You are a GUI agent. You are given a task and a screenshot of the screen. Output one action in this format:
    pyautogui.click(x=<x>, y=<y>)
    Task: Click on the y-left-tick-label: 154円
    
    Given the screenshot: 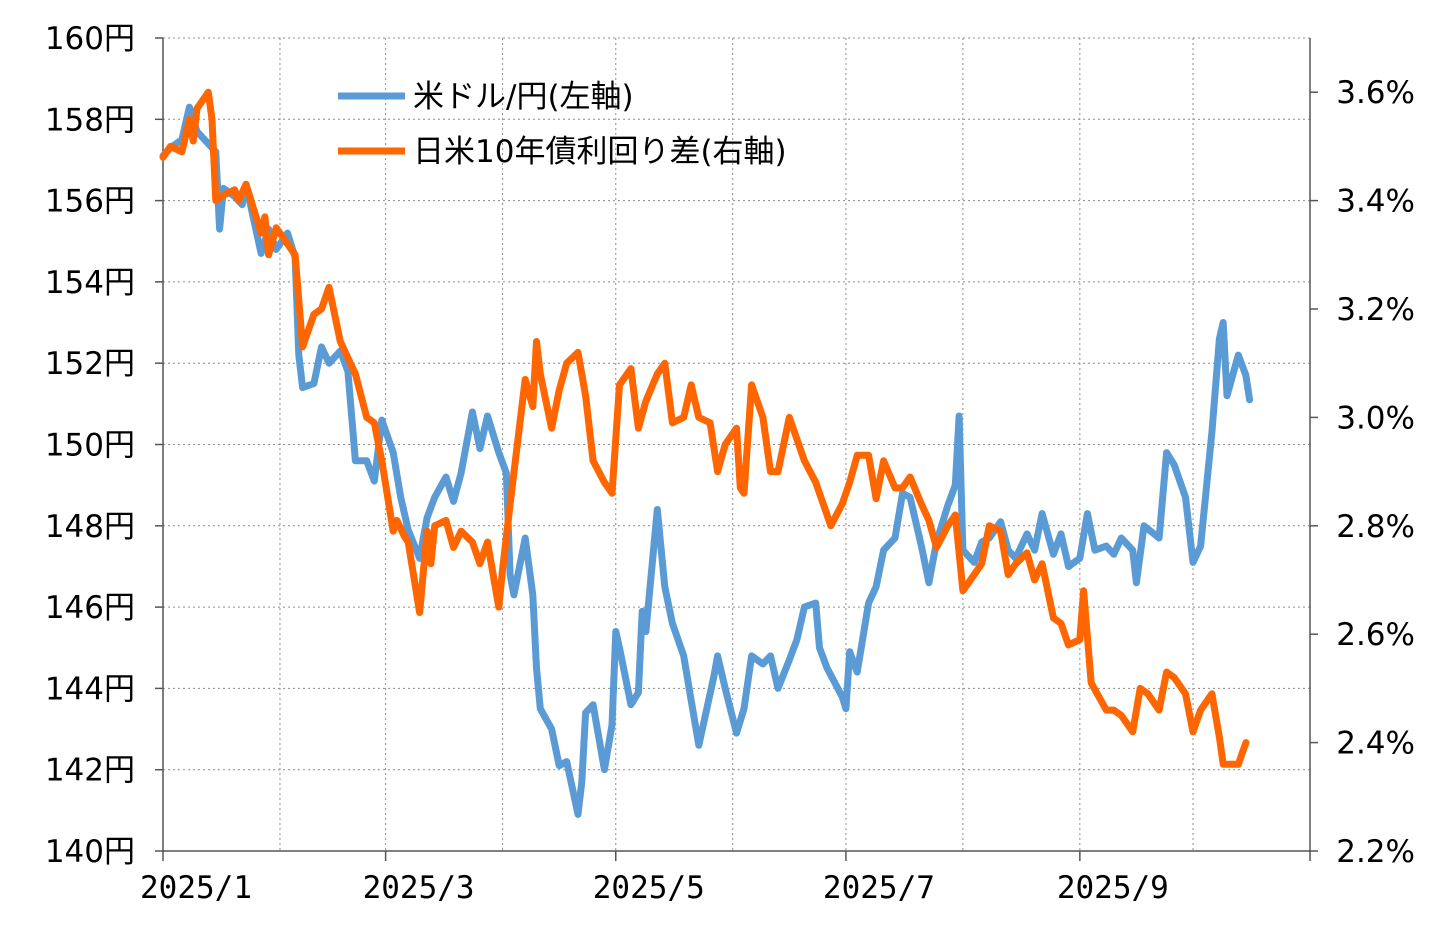 What is the action you would take?
    pyautogui.click(x=90, y=283)
    